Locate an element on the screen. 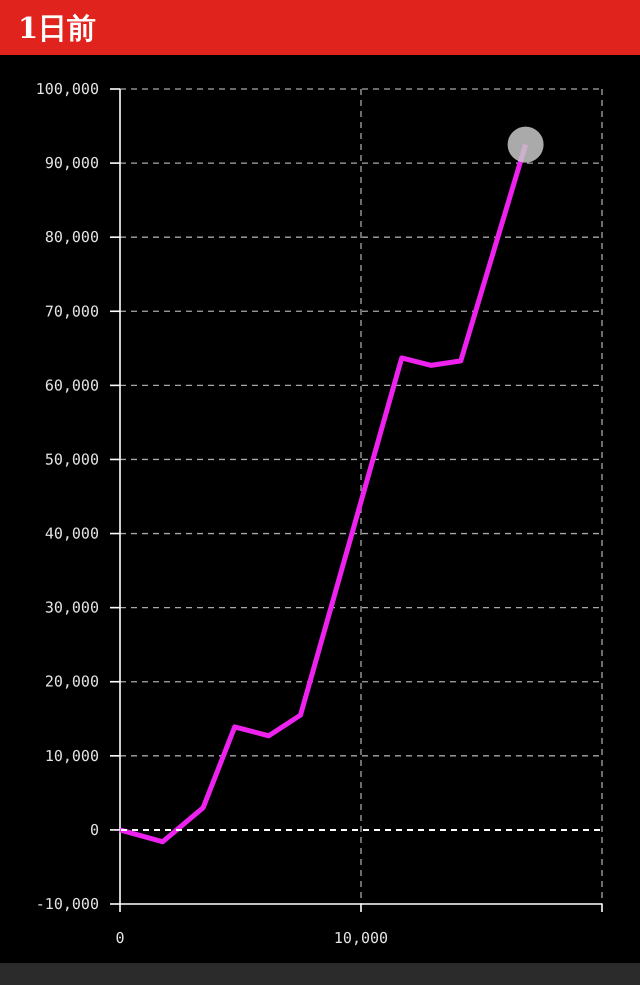  title: 1日前 is located at coordinates (57, 28).